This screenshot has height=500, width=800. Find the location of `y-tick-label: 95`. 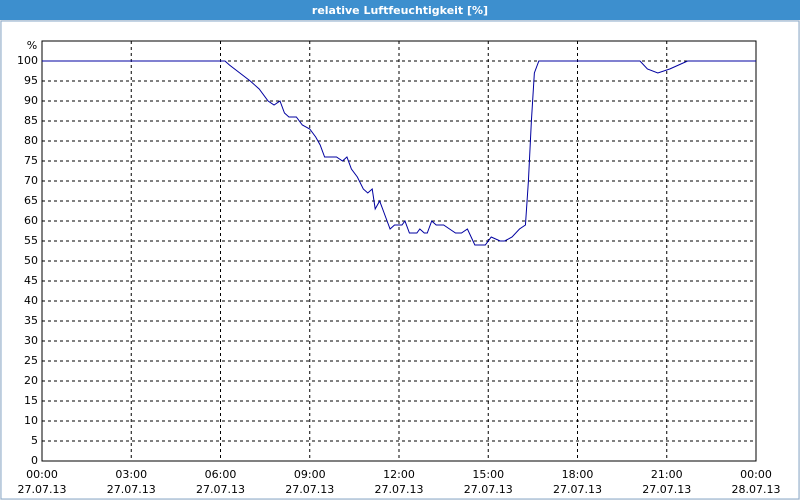

y-tick-label: 95 is located at coordinates (31, 80).